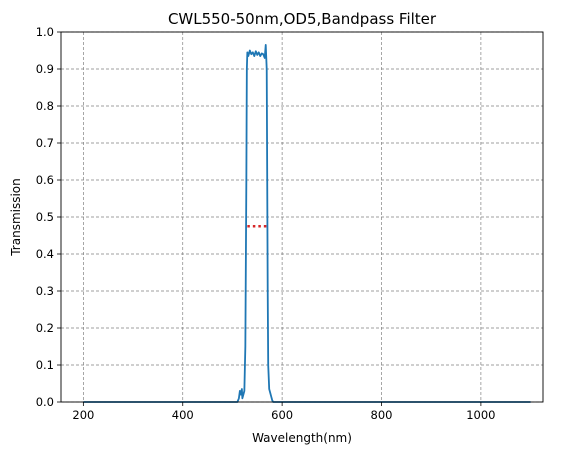 The width and height of the screenshot is (567, 455). What do you see at coordinates (45, 365) in the screenshot?
I see `y-tick-label: 0.1` at bounding box center [45, 365].